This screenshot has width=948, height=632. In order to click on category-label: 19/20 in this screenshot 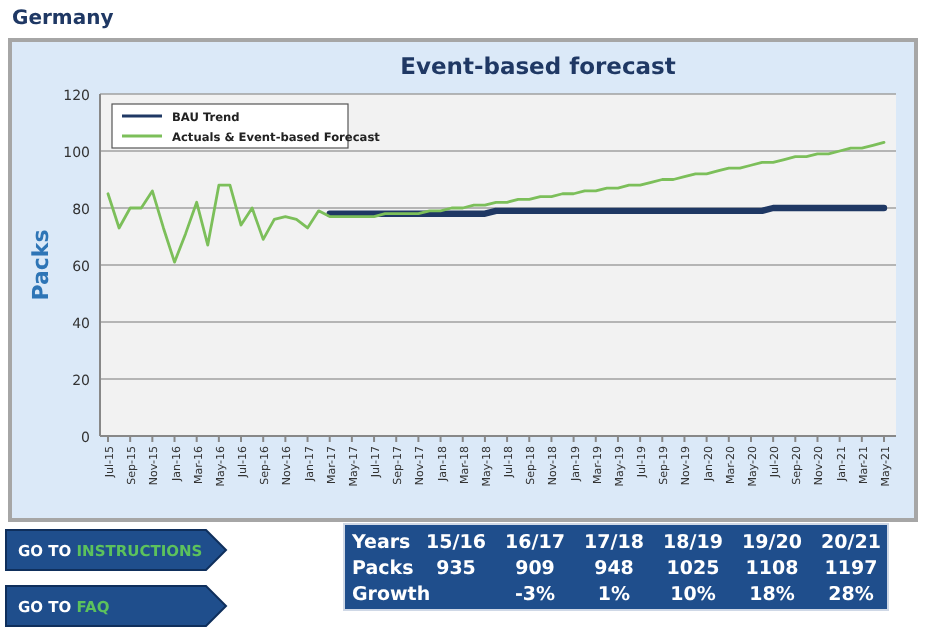, I will do `click(772, 543)`.